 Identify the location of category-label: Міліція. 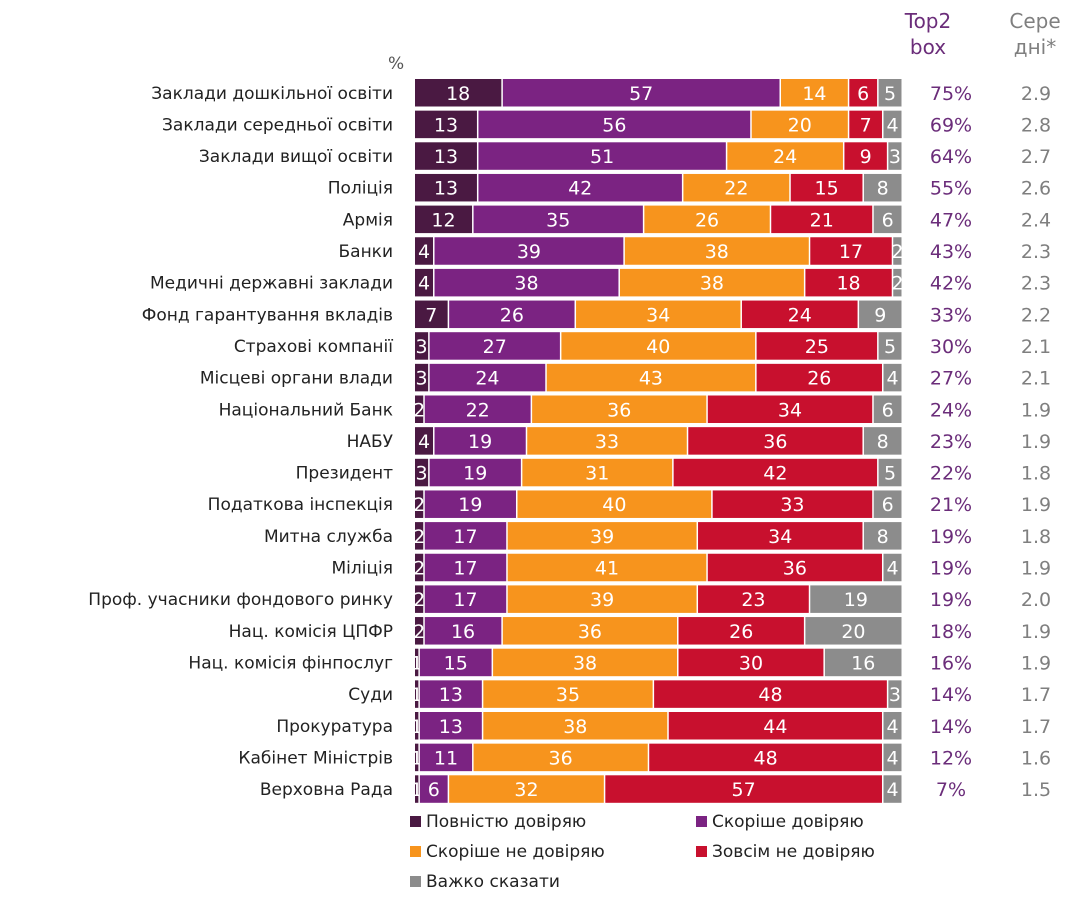
(362, 569).